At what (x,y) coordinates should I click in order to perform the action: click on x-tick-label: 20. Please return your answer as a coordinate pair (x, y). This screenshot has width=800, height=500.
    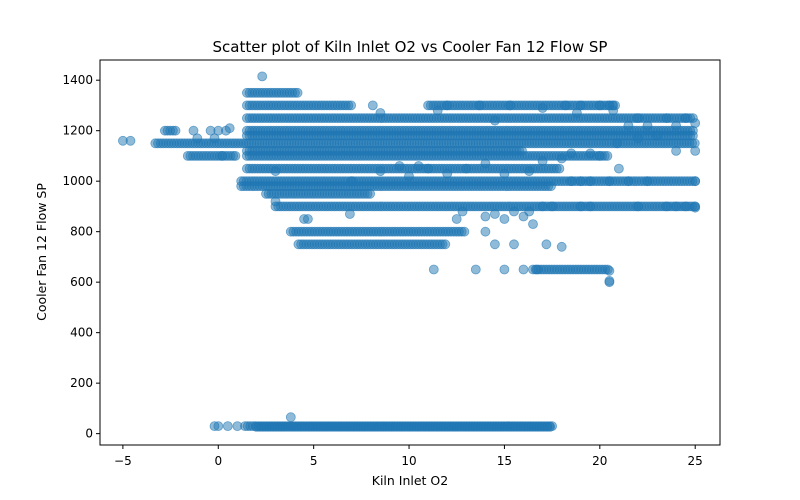
    Looking at the image, I should click on (599, 461).